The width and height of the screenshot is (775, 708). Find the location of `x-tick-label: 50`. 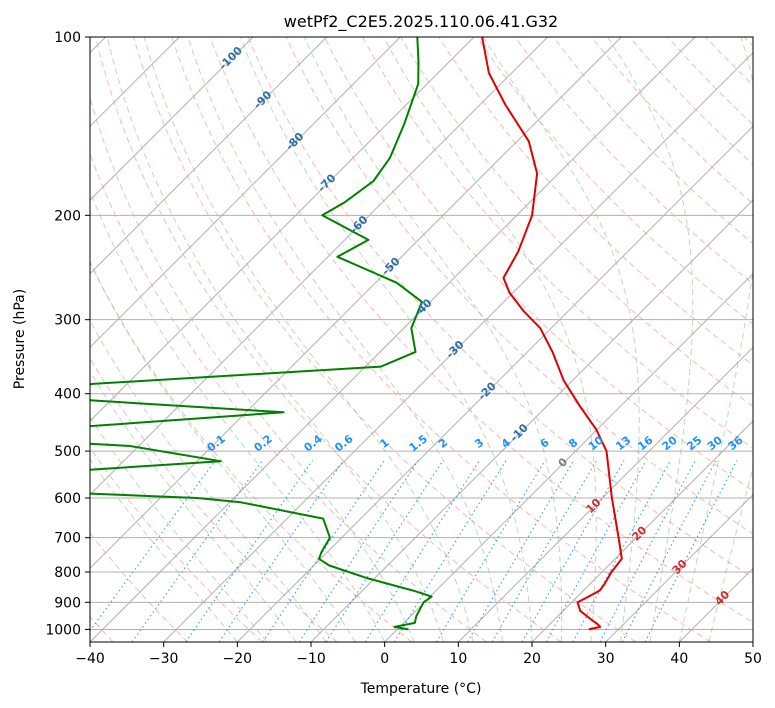

x-tick-label: 50 is located at coordinates (753, 659).